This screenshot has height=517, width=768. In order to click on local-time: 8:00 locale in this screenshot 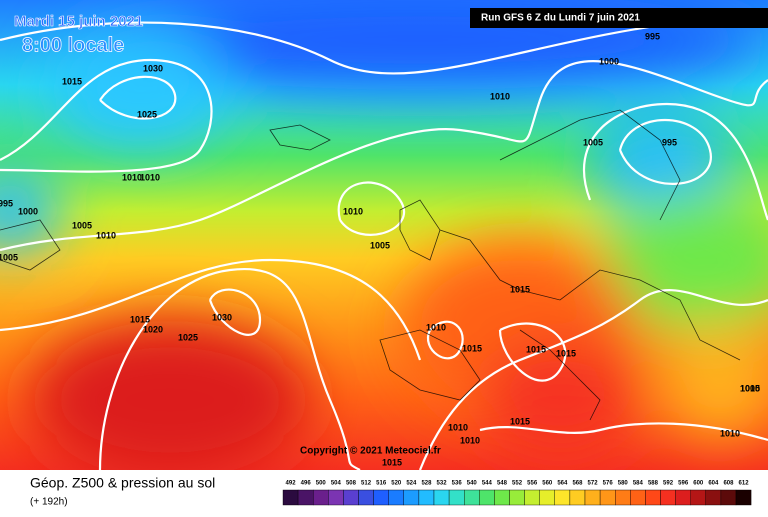, I will do `click(73, 45)`.